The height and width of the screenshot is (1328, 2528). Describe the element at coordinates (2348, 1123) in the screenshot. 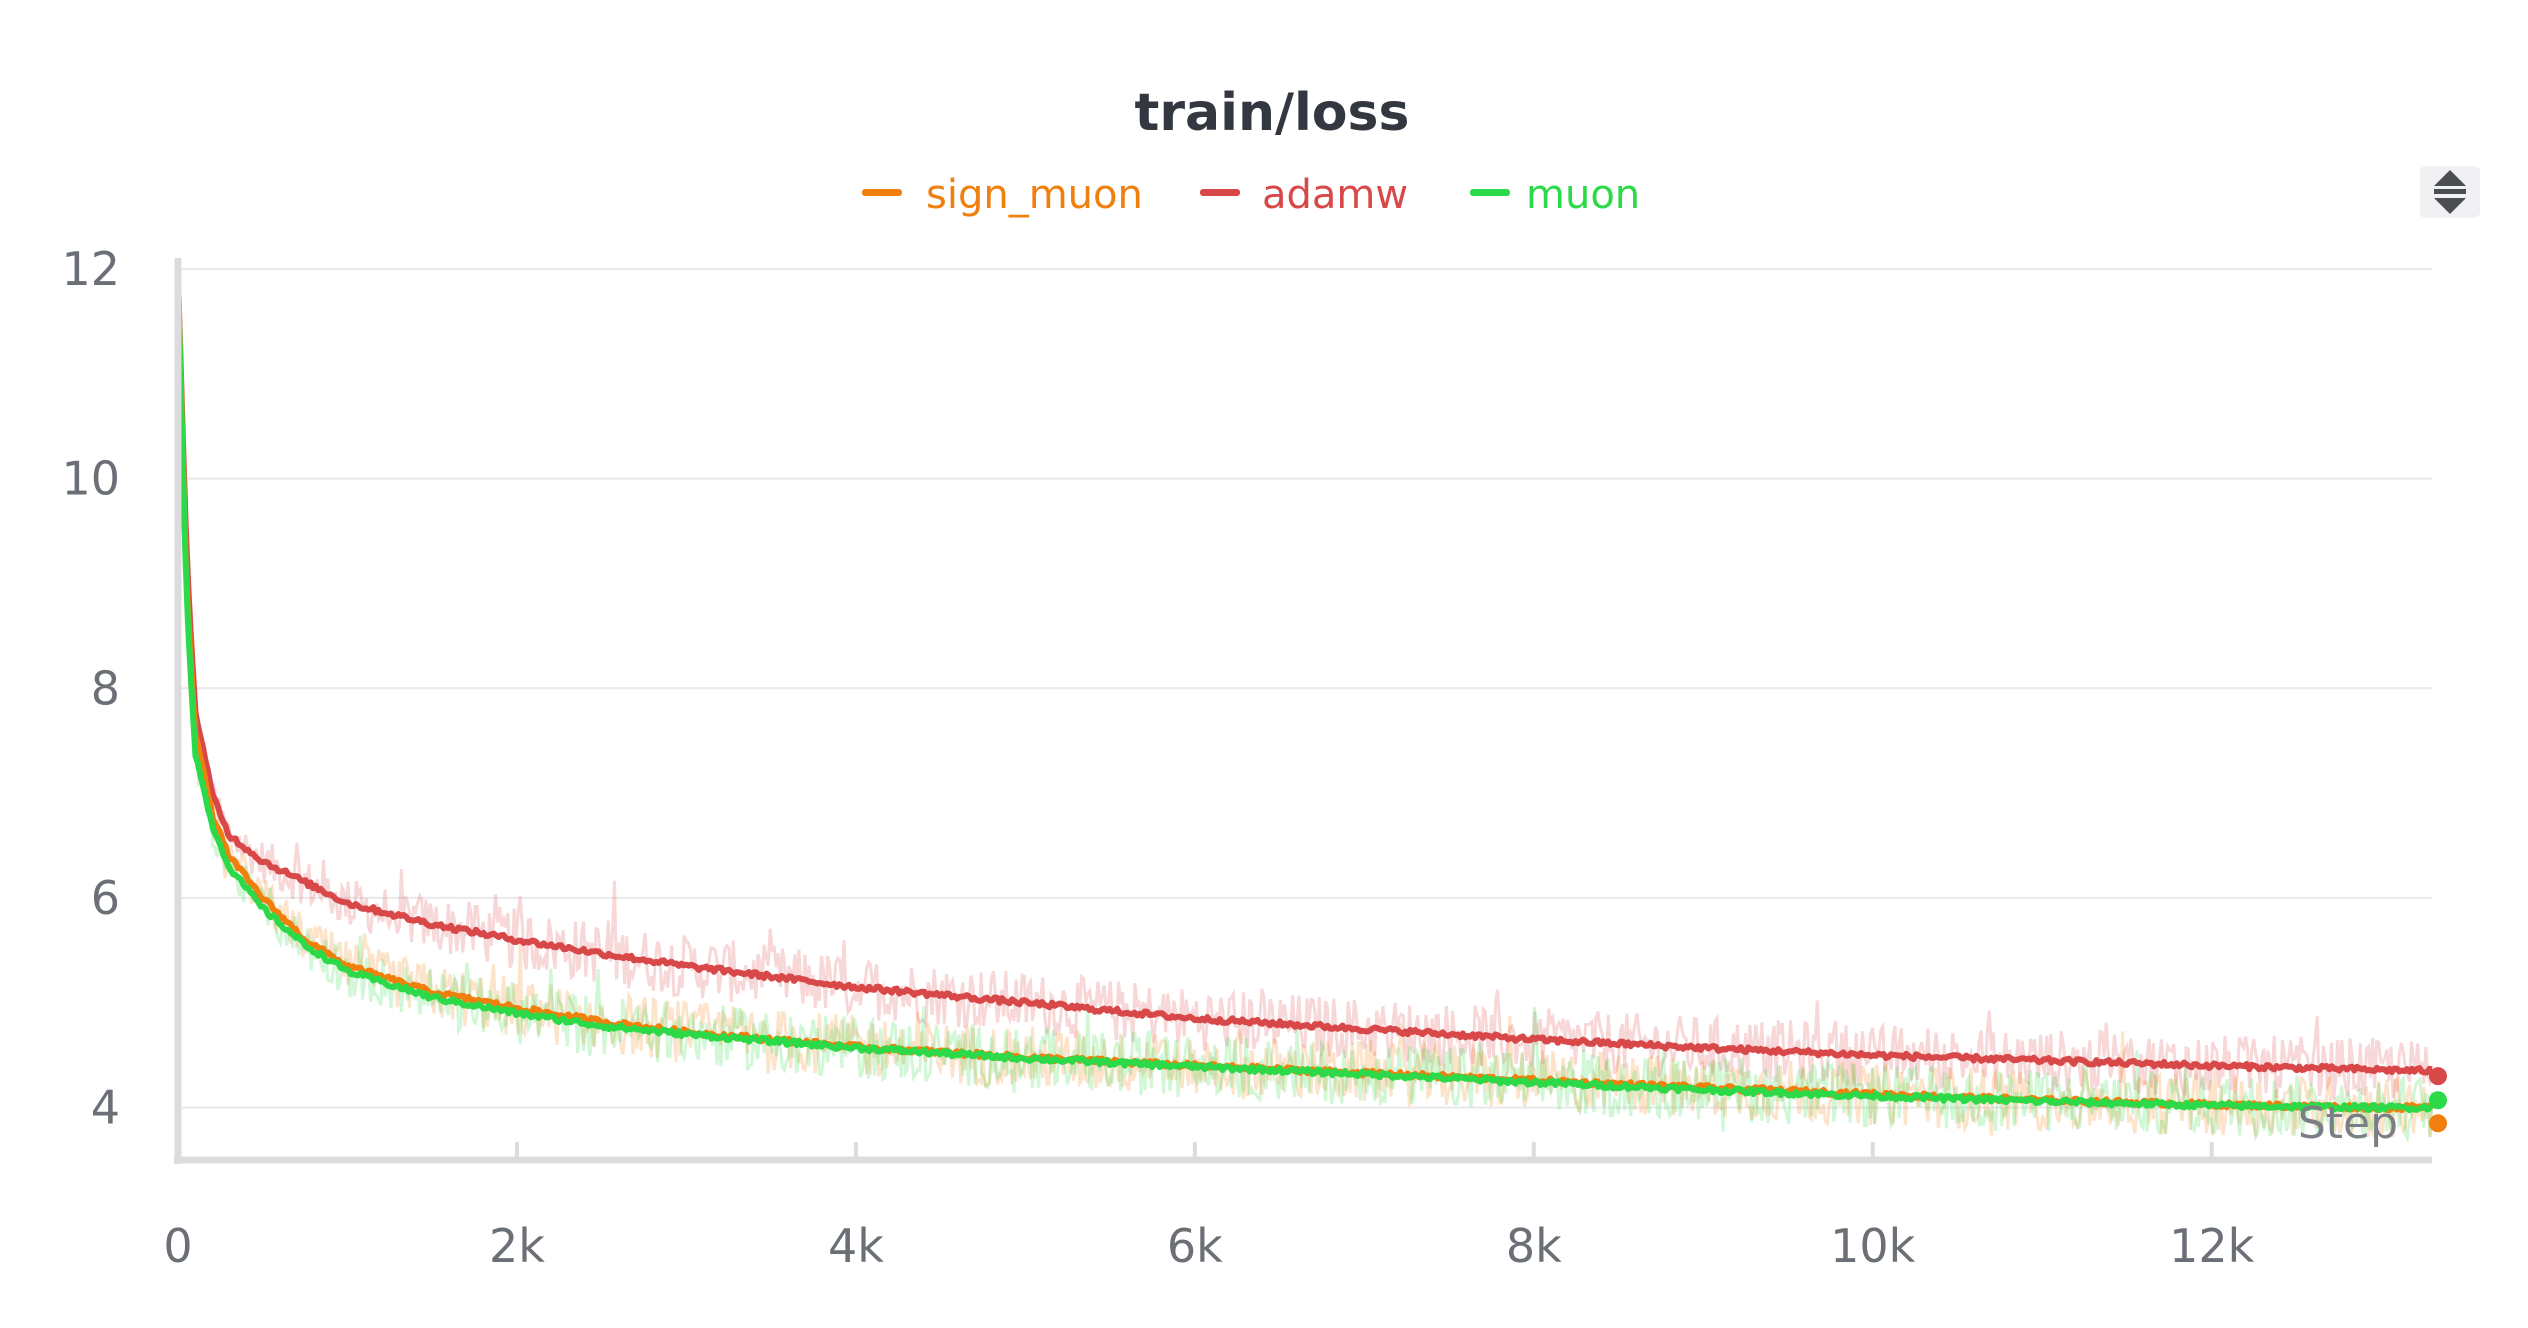

I see `x-axis-label: Step` at that location.